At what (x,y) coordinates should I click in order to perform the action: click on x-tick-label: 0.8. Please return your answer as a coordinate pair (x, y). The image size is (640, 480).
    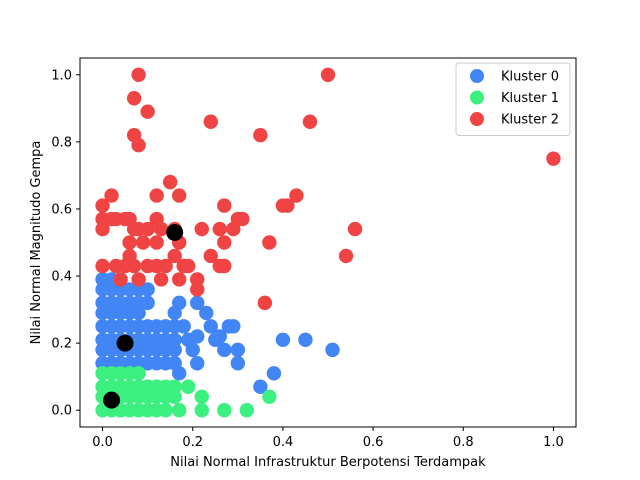
    Looking at the image, I should click on (463, 442).